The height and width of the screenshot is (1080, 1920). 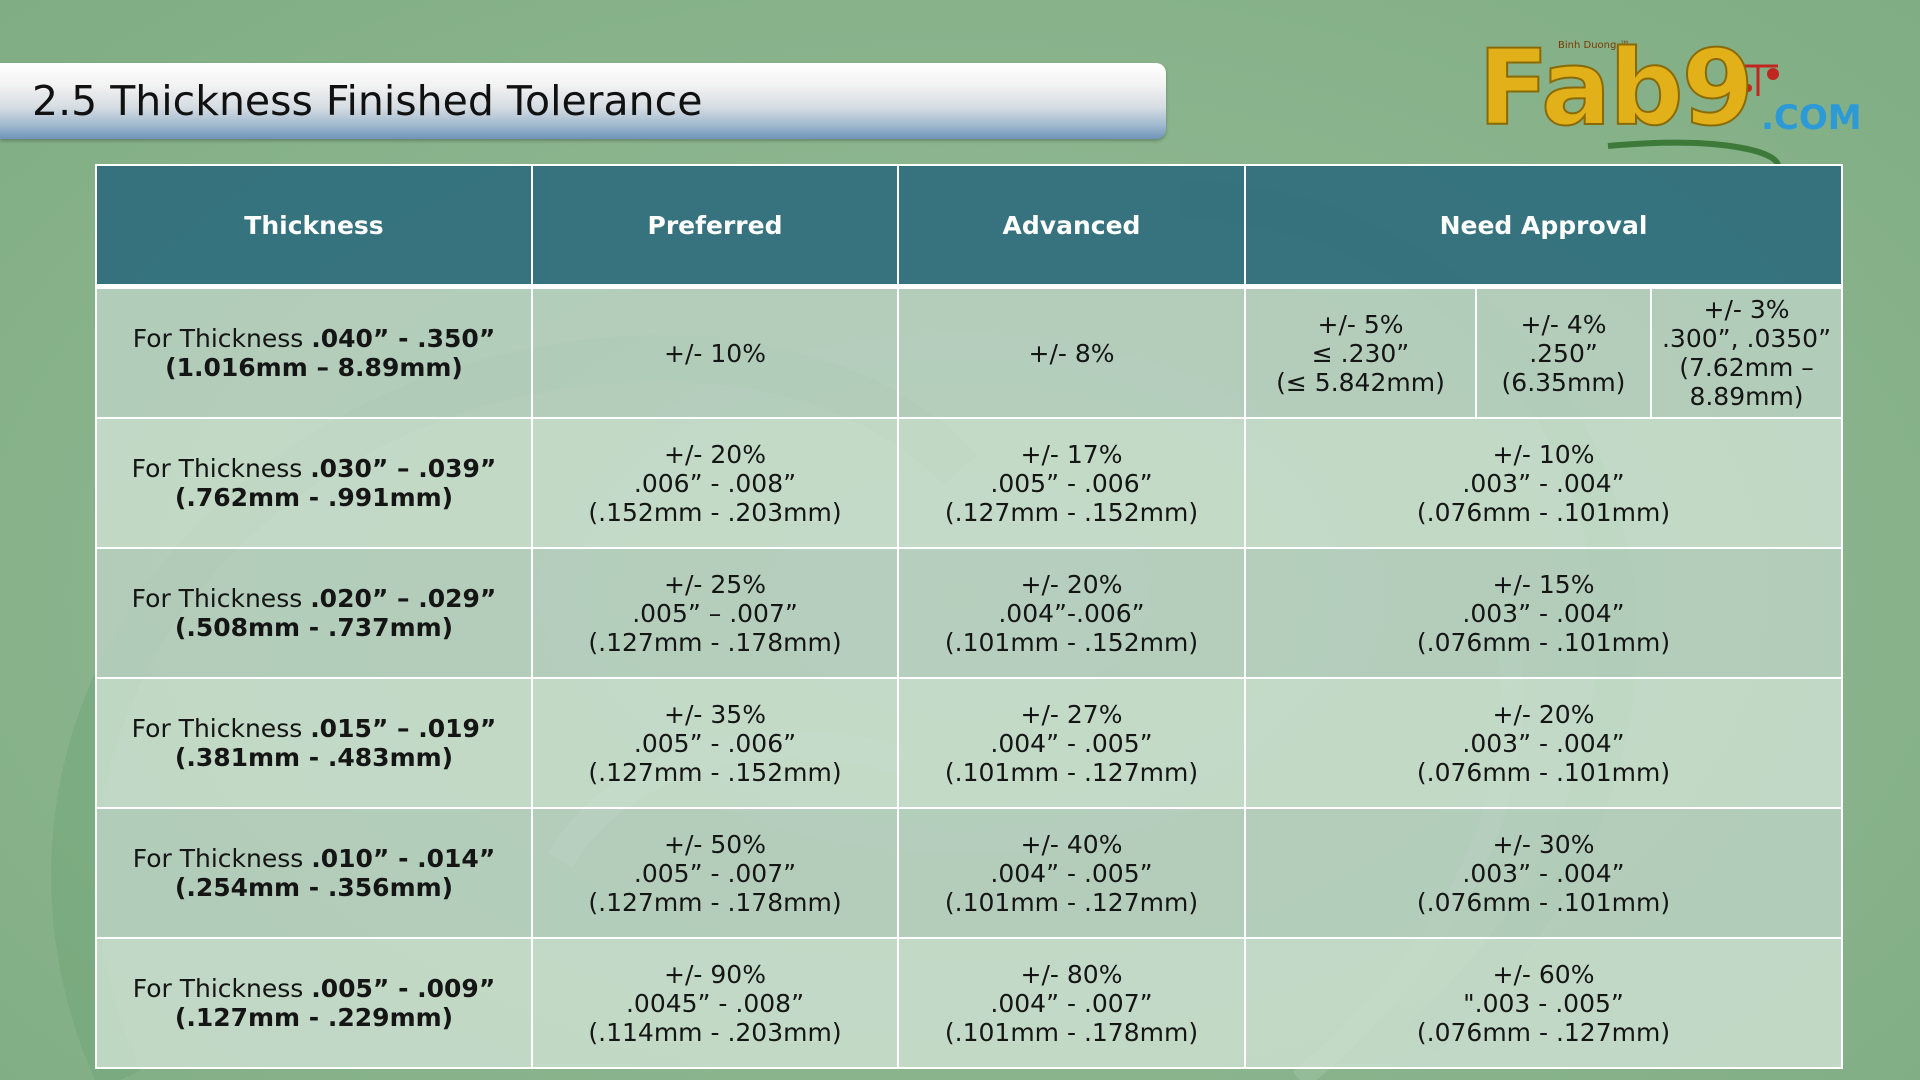 I want to click on logo-wordmark: Fab9, so click(x=1616, y=88).